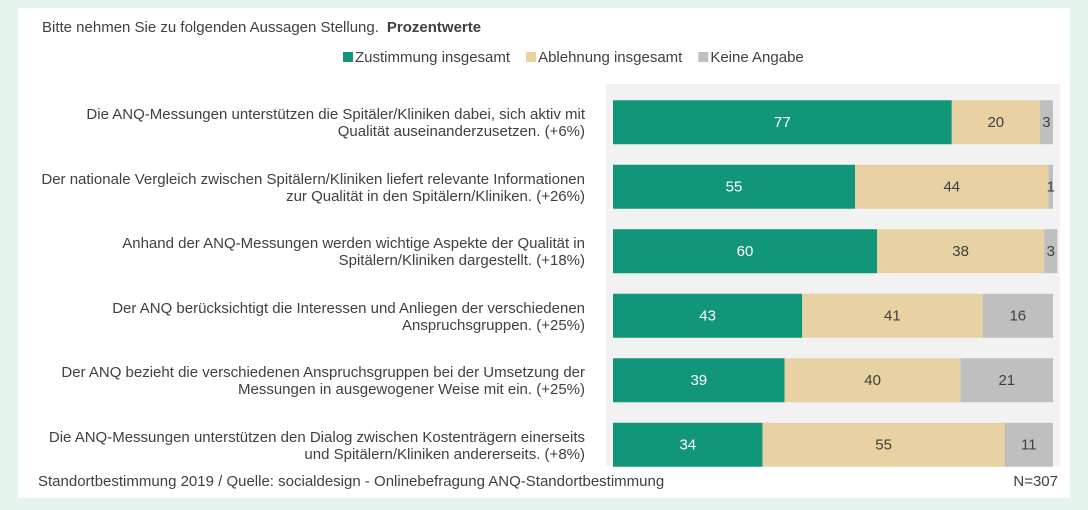 This screenshot has width=1088, height=510. I want to click on value-label: 40, so click(872, 380).